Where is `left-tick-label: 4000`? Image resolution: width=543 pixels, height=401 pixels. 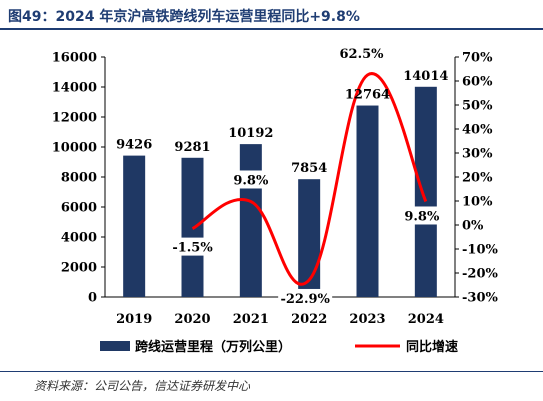
left-tick-label: 4000 is located at coordinates (79, 238).